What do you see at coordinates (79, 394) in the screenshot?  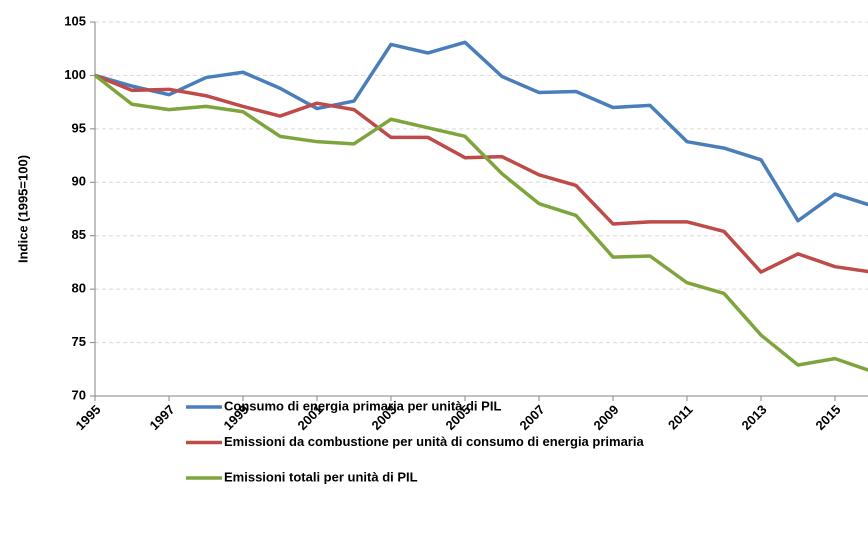 I see `y-tick-label: 70` at bounding box center [79, 394].